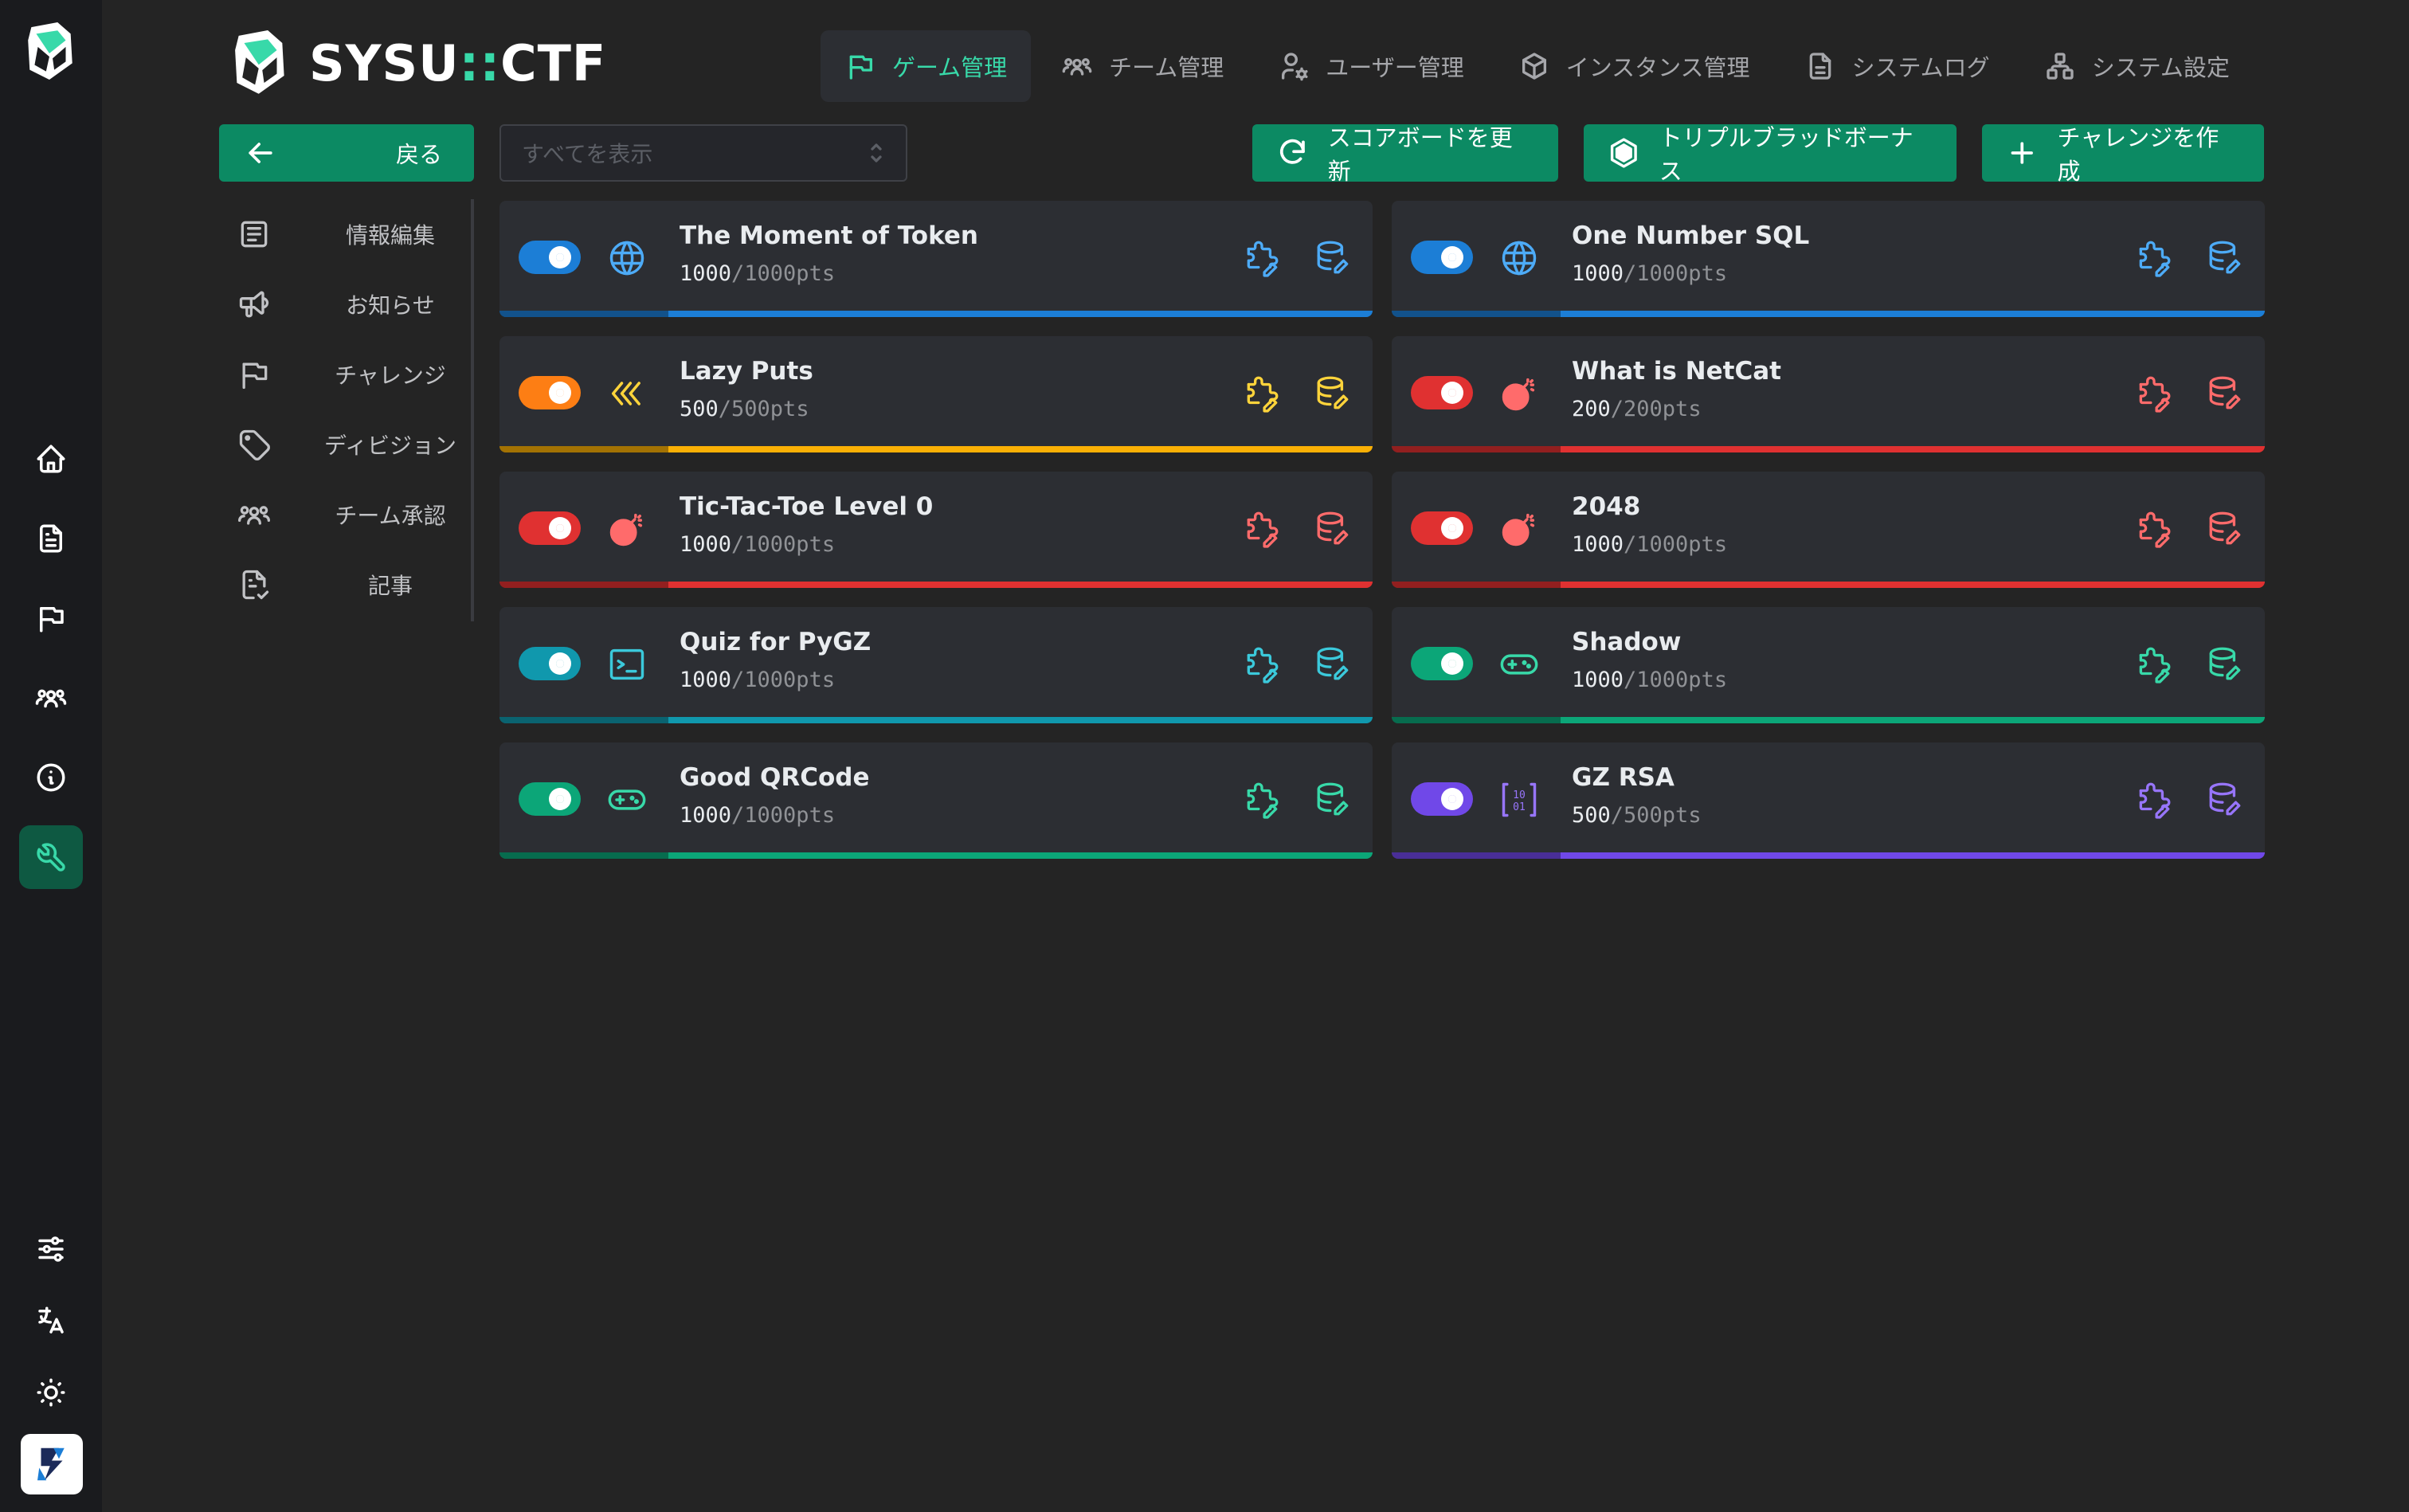 Image resolution: width=2409 pixels, height=1512 pixels. What do you see at coordinates (51, 857) in the screenshot?
I see `rail-admin-button` at bounding box center [51, 857].